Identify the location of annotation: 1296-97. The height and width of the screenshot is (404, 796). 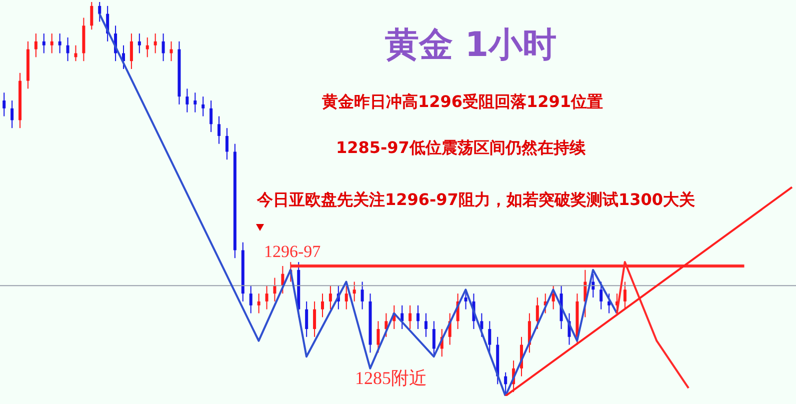
(292, 252).